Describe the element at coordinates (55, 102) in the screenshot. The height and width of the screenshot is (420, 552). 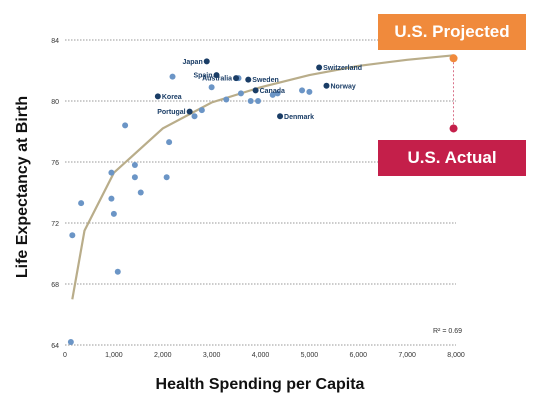
I see `y-tick-label: 80` at that location.